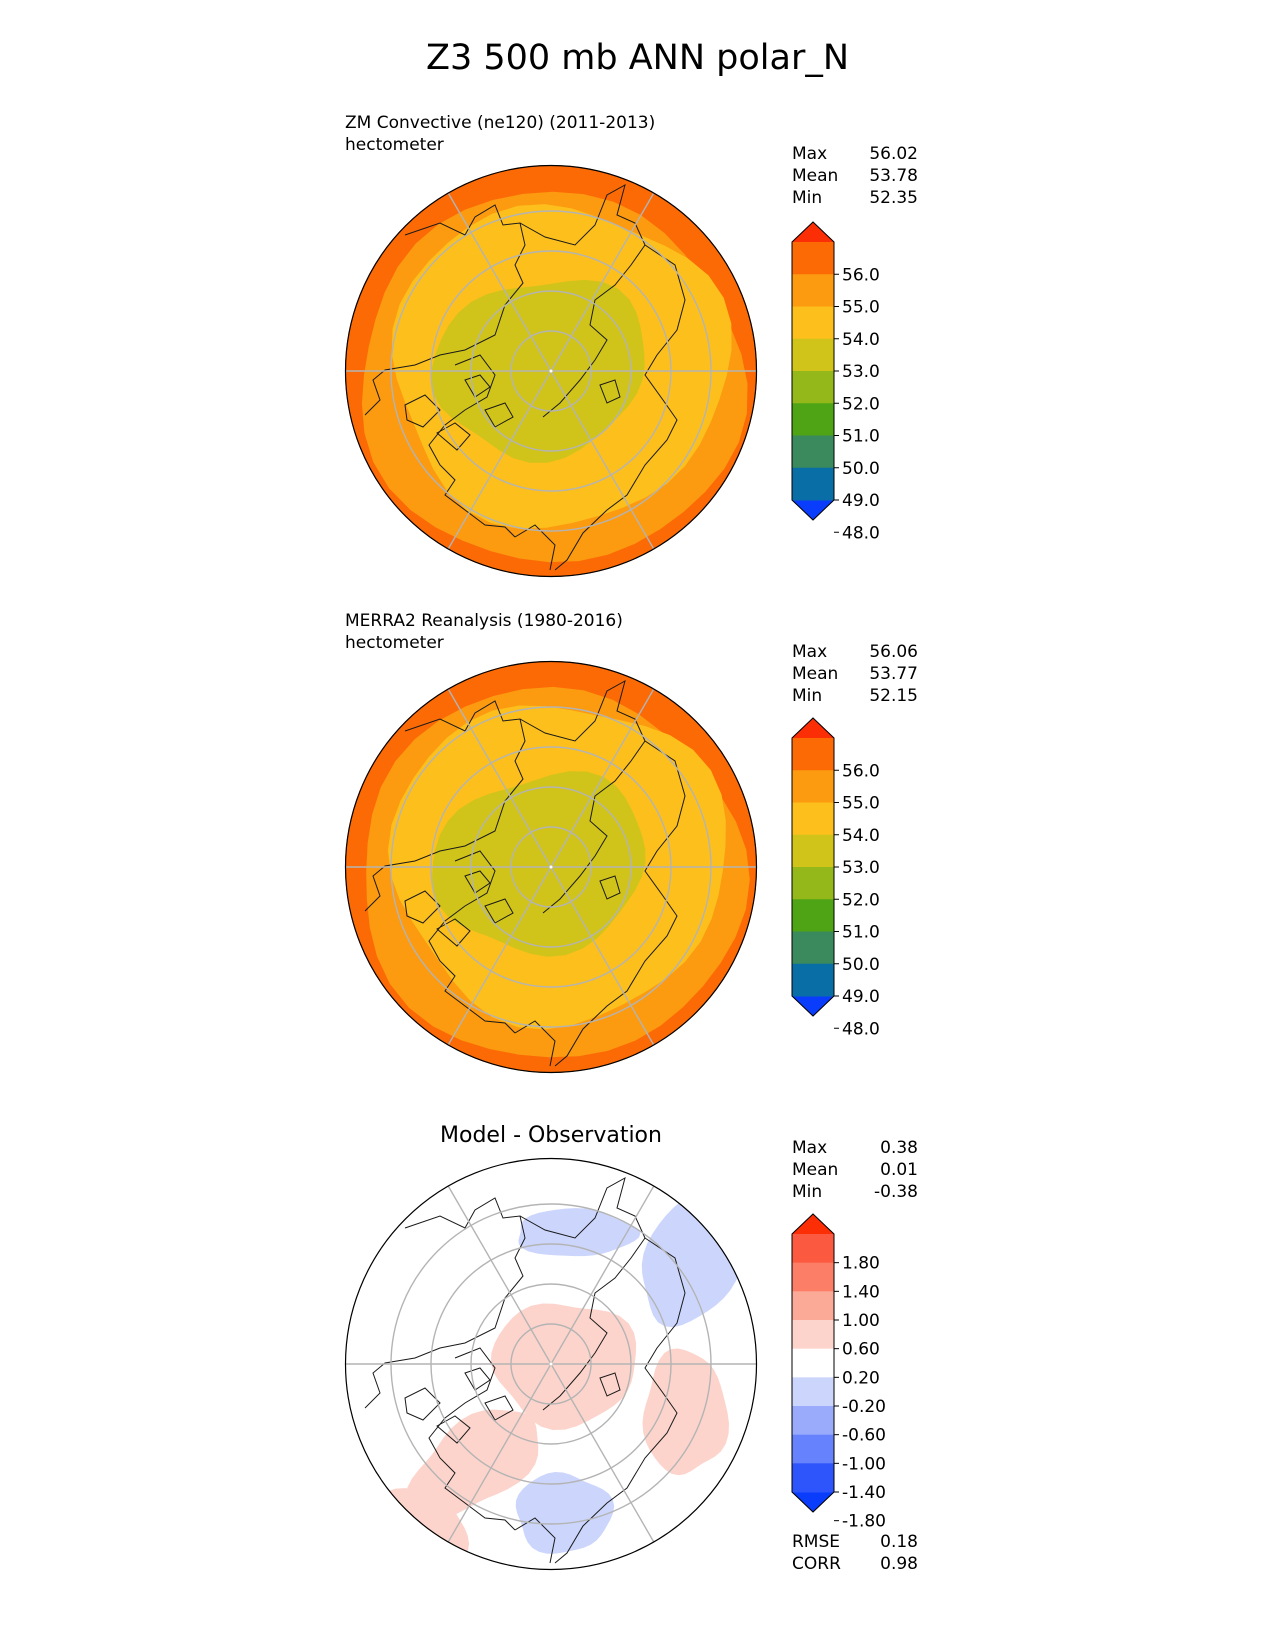  Describe the element at coordinates (807, 1192) in the screenshot. I see `panel3-stat-min-key: Min` at that location.